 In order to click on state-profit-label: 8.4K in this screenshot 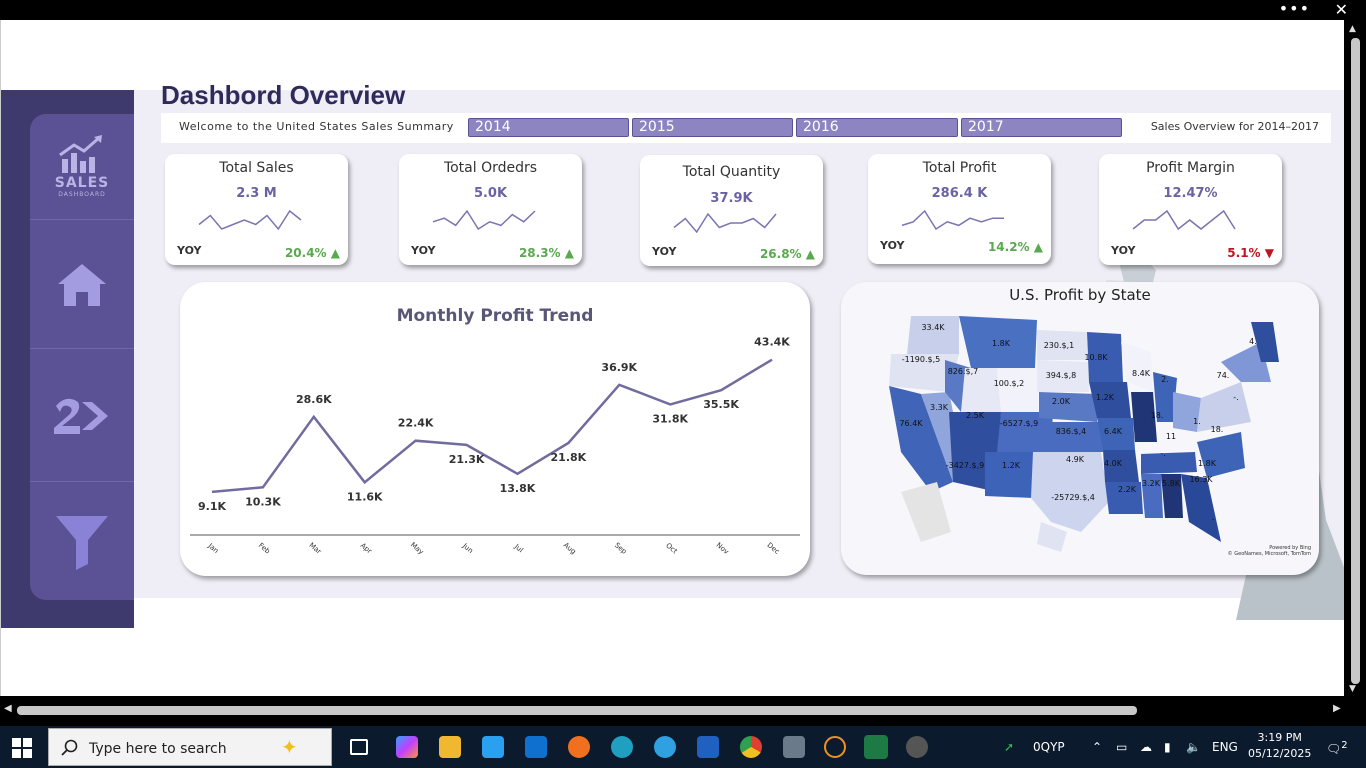, I will do `click(1141, 373)`.